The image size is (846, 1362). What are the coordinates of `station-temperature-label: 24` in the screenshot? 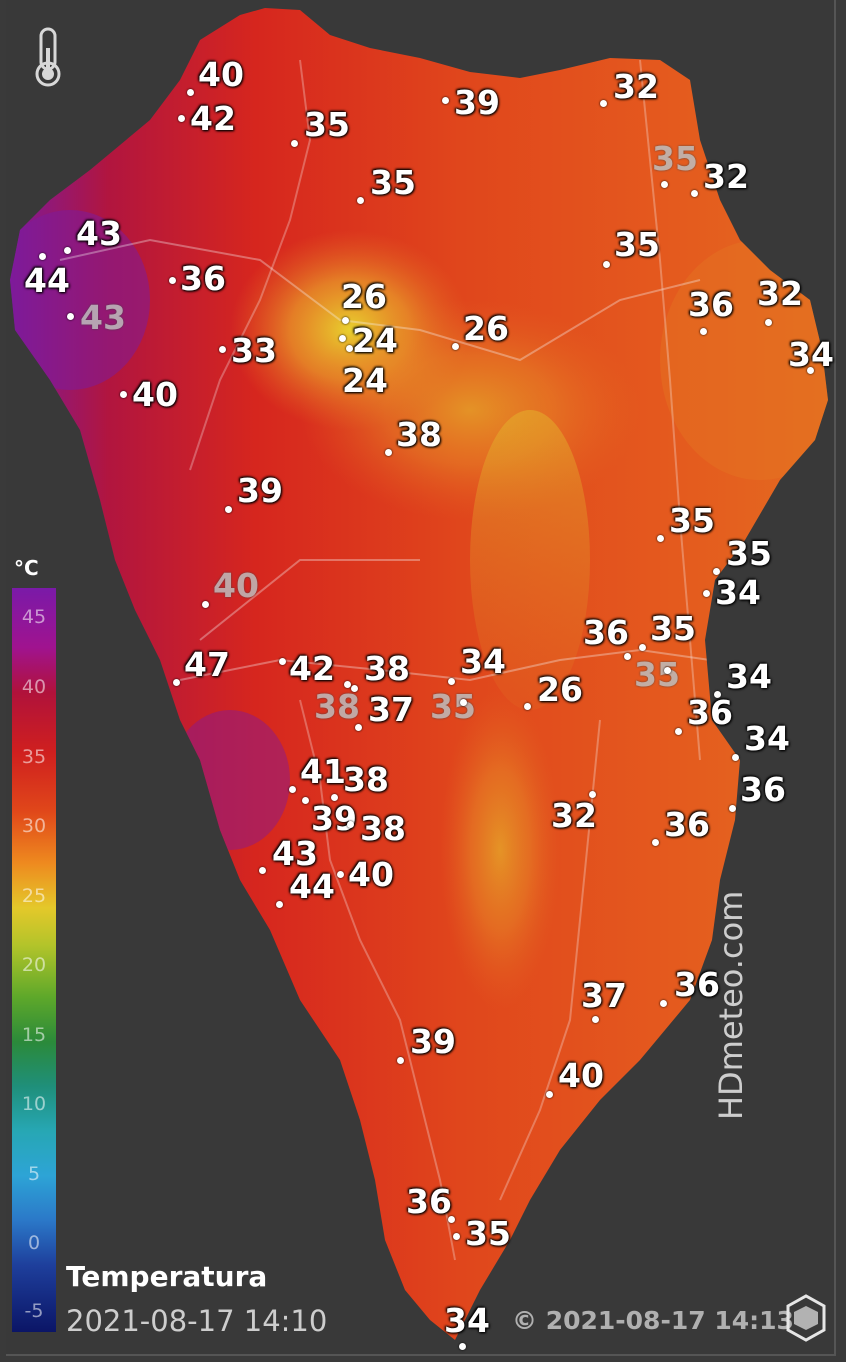 It's located at (375, 340).